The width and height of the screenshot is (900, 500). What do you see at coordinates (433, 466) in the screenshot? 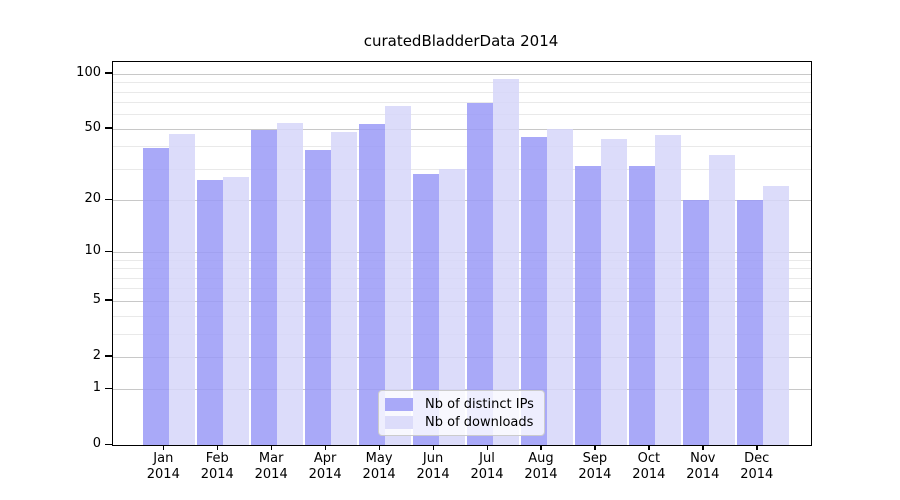
I see `x-tick-label: Jun 2014` at bounding box center [433, 466].